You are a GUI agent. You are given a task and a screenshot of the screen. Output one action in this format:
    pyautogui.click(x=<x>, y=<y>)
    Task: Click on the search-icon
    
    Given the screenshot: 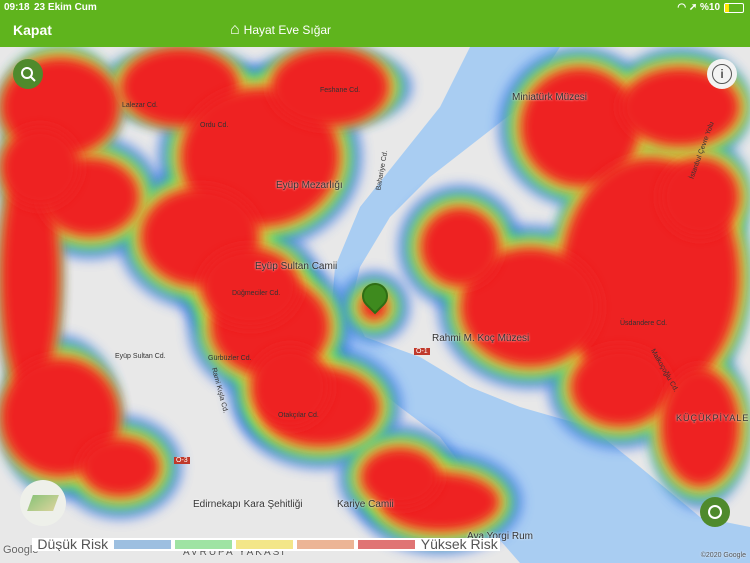 What is the action you would take?
    pyautogui.click(x=28, y=74)
    